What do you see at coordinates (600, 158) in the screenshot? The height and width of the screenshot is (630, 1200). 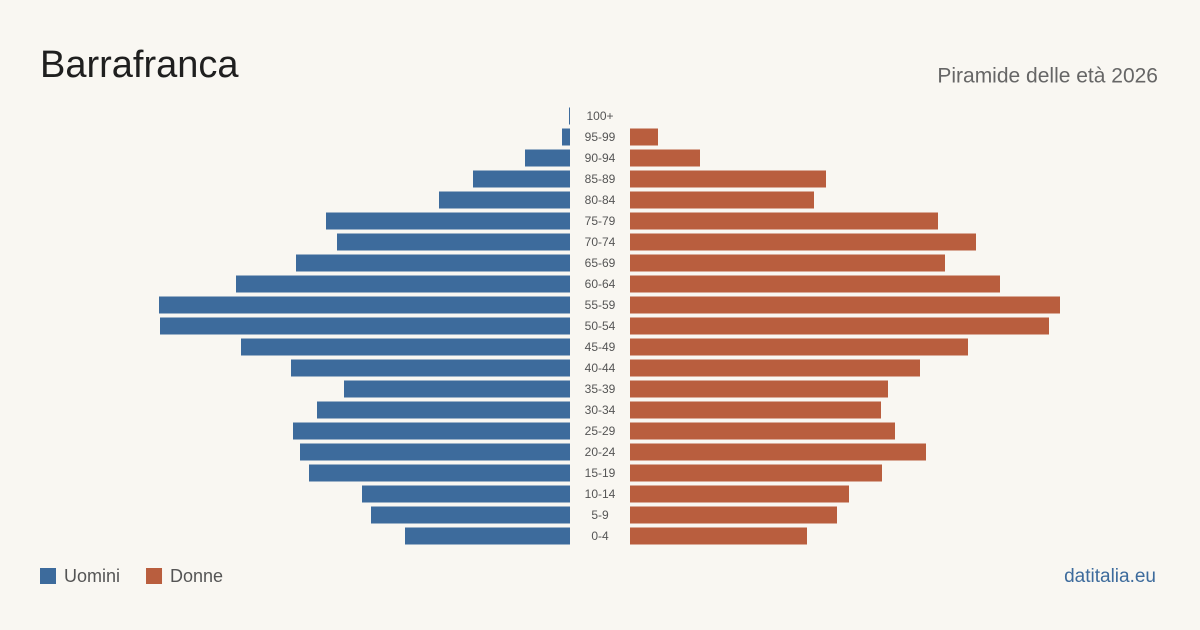 I see `age-label: 90-94` at bounding box center [600, 158].